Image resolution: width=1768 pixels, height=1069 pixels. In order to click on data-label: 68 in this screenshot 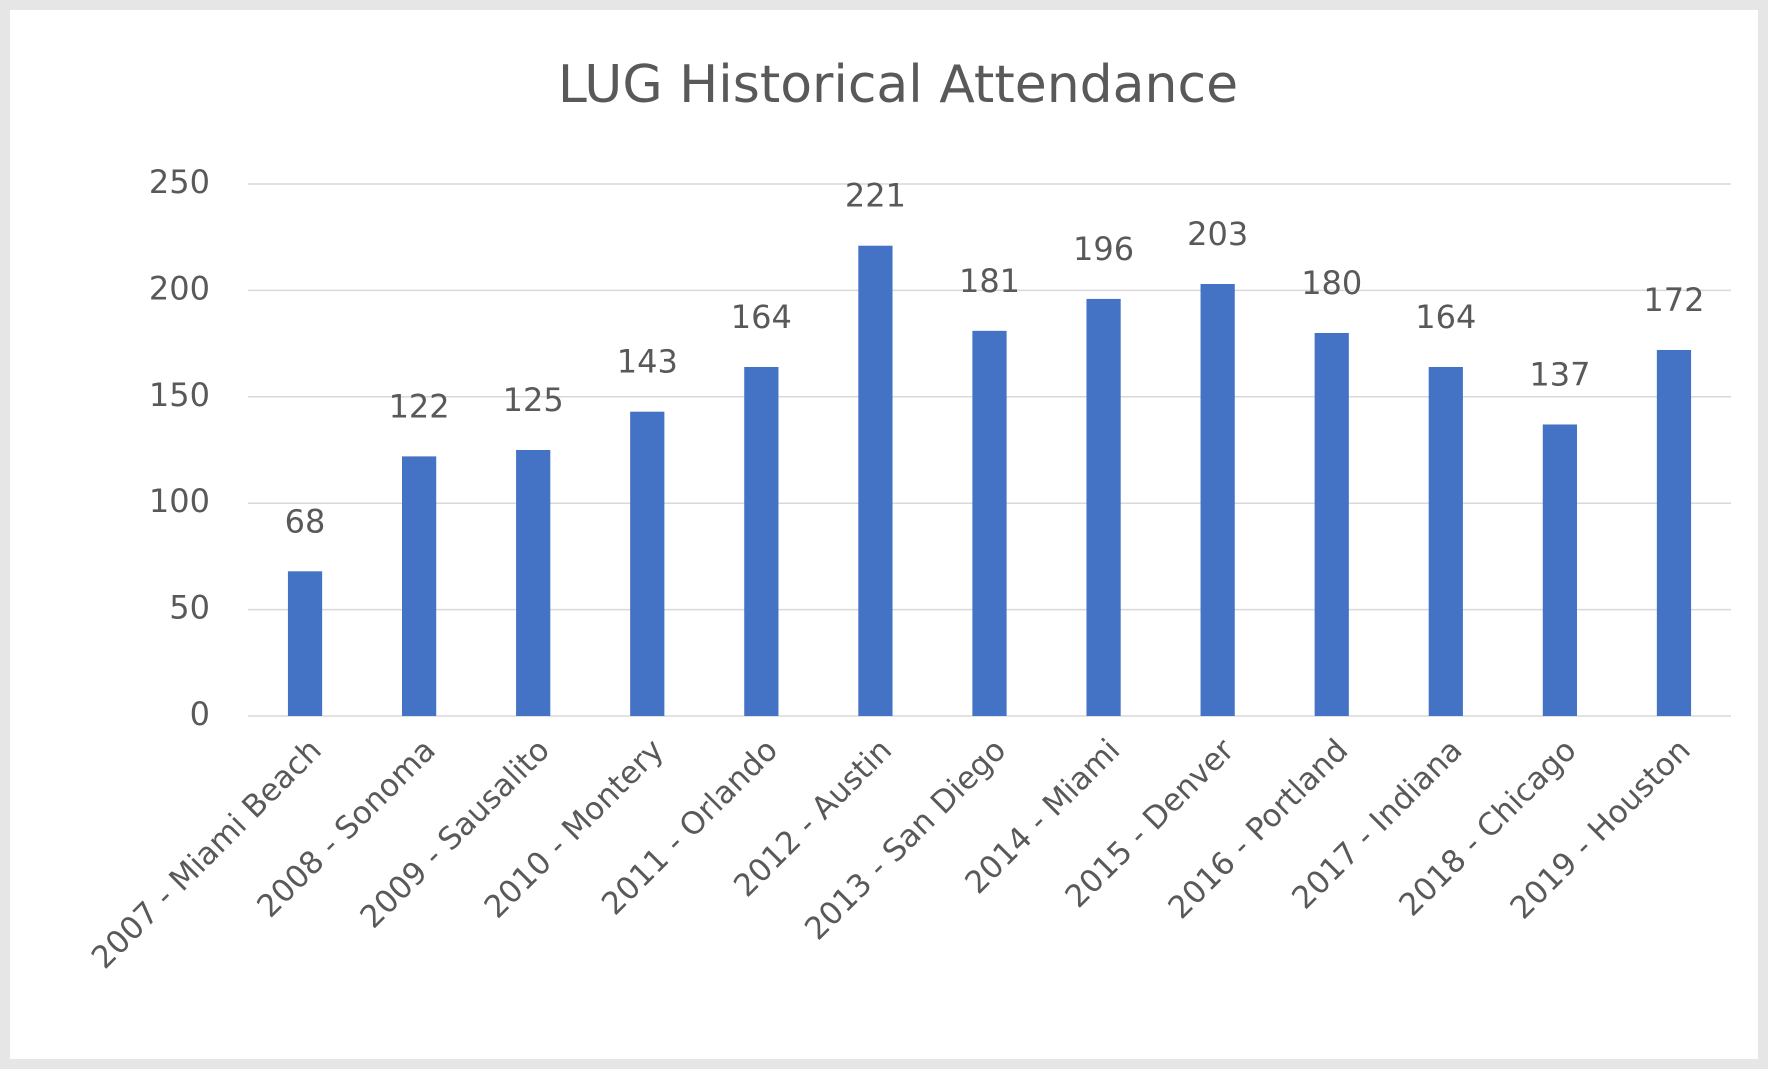, I will do `click(305, 521)`.